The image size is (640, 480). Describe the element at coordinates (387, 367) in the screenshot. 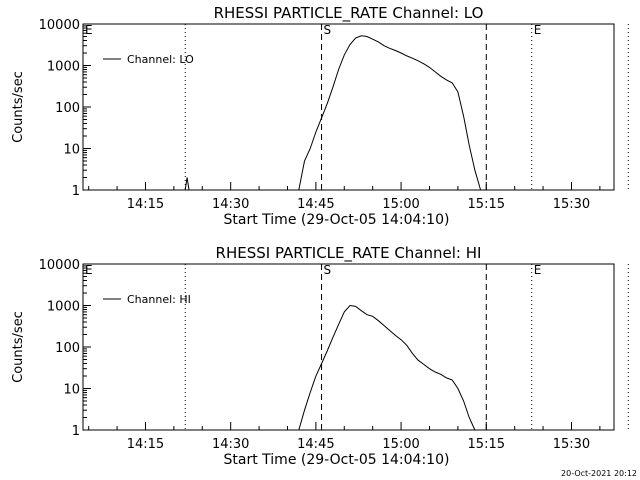

I see `series-line` at that location.